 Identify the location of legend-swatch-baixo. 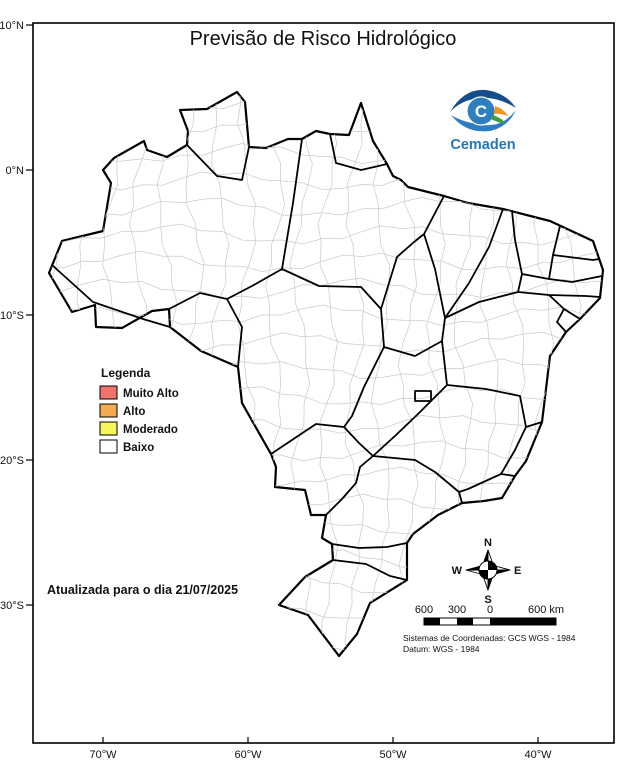
(108, 446).